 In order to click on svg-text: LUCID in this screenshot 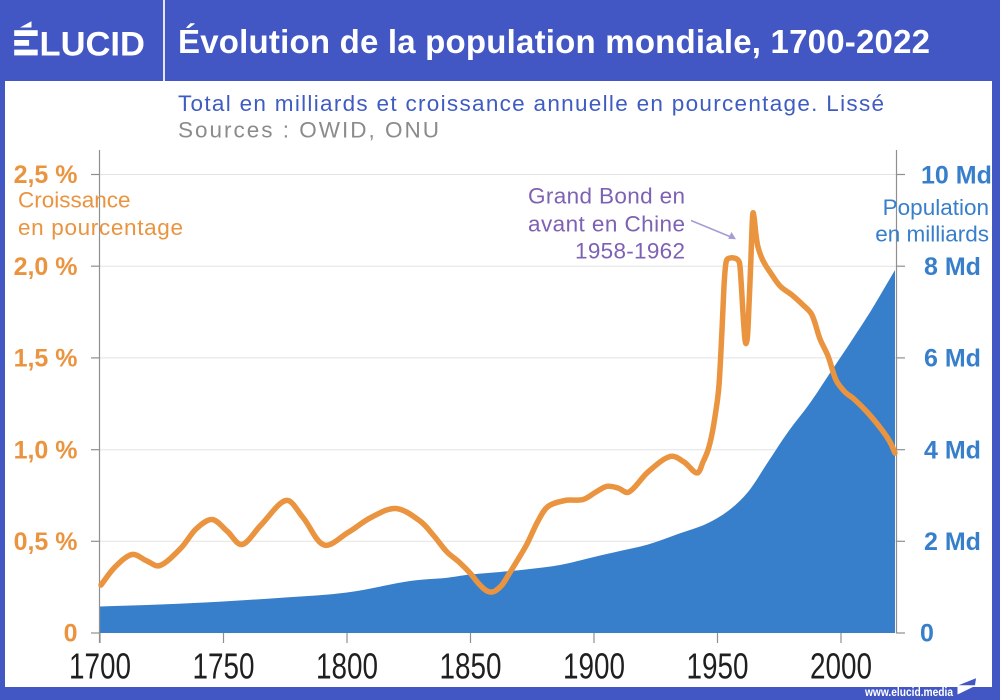, I will do `click(92, 44)`.